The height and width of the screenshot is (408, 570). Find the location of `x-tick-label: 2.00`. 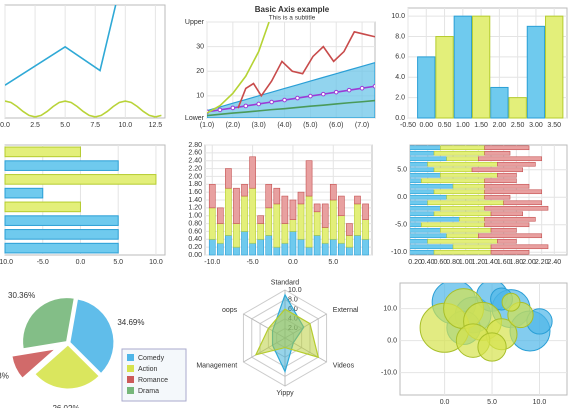

x-tick-label: 2.00 is located at coordinates (500, 125).